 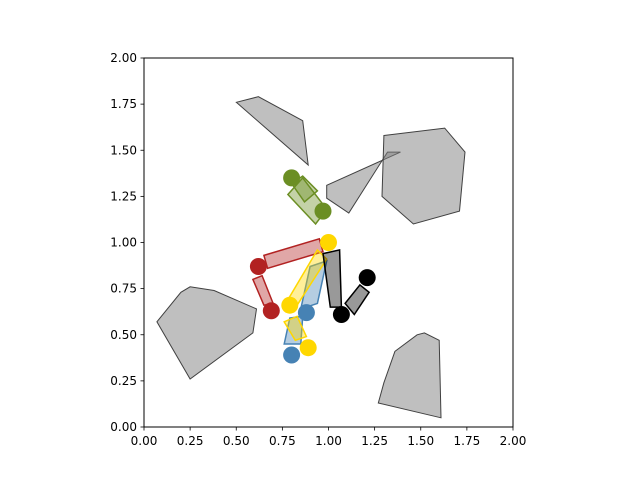 I want to click on point-red-left, so click(x=258, y=266).